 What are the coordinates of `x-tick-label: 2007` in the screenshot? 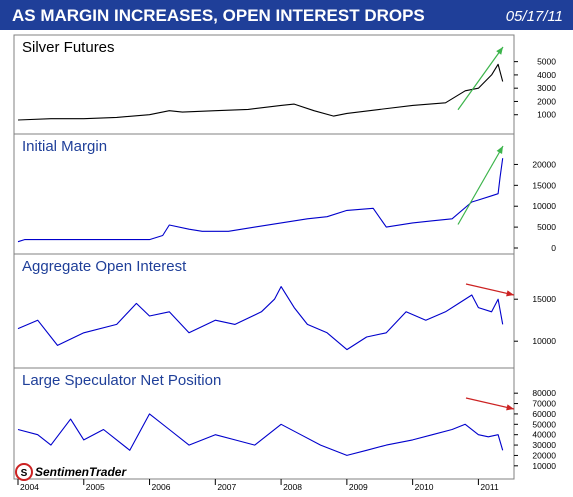 It's located at (226, 487).